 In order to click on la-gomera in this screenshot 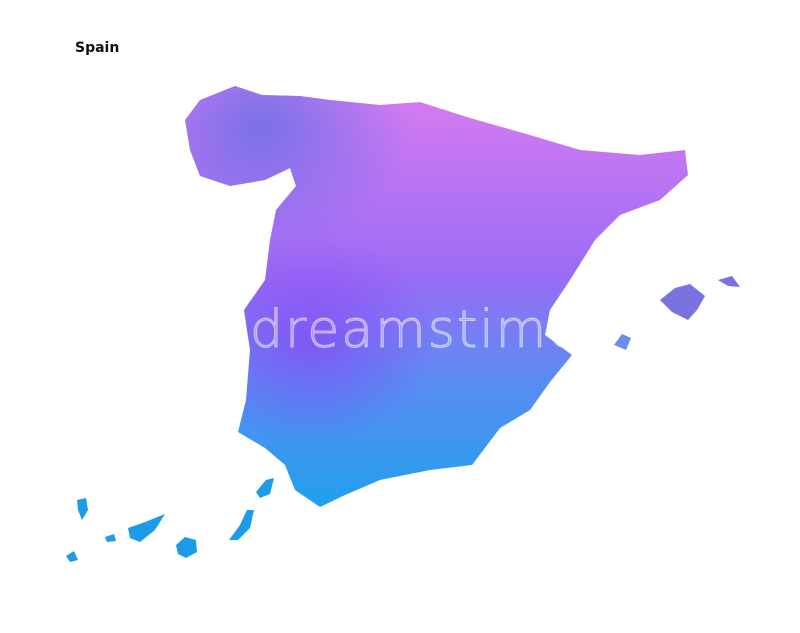, I will do `click(110, 538)`.